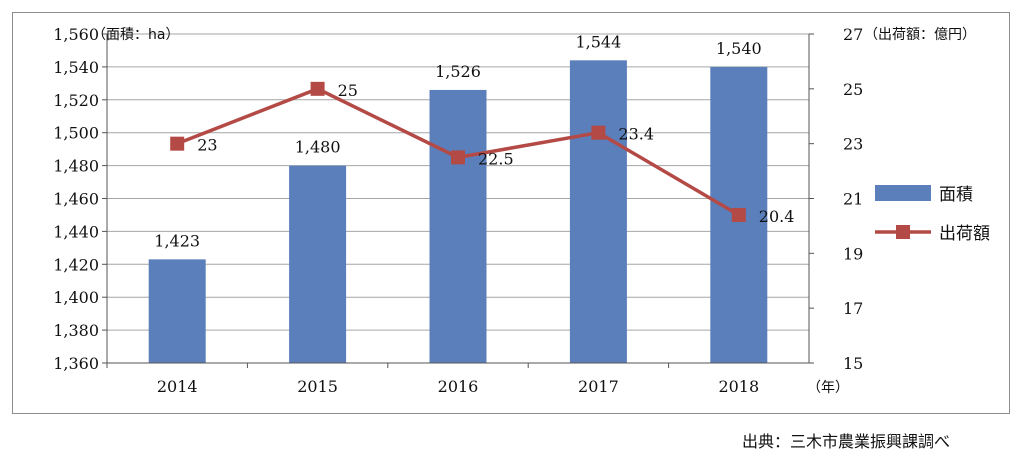  I want to click on right-tick-label: 27, so click(853, 34).